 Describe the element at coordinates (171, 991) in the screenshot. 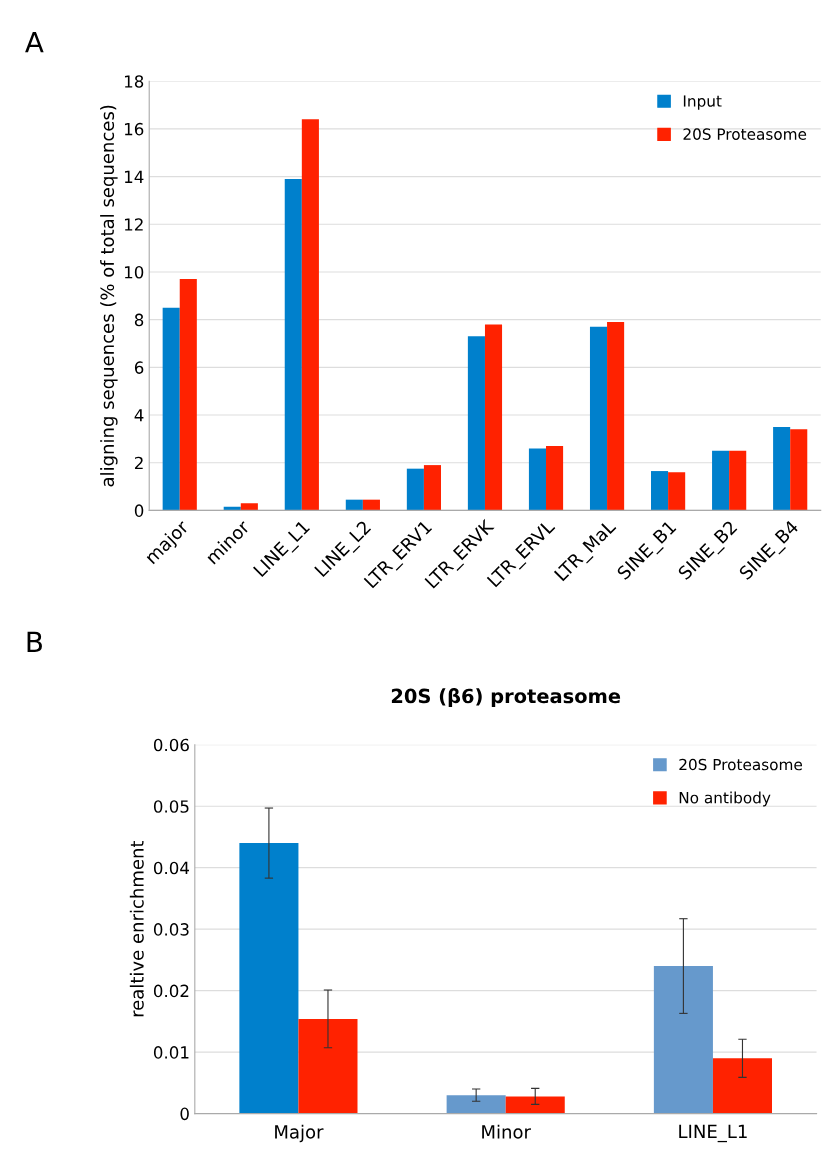

I see `y-tick-label: 0.02` at that location.